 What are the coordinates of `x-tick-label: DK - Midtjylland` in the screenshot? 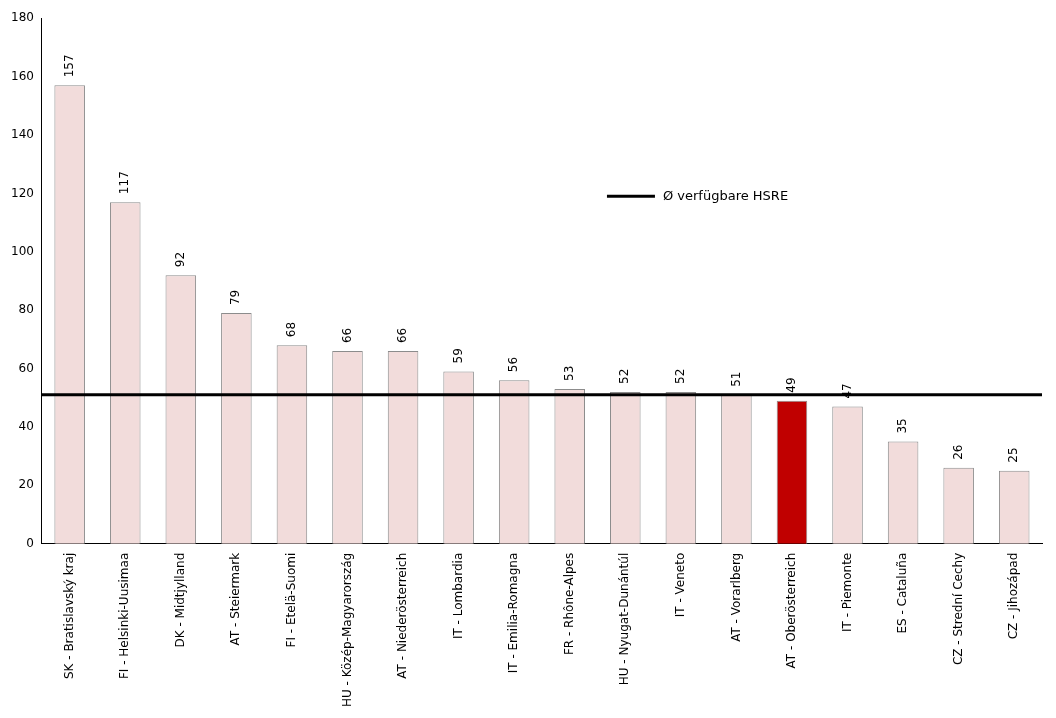 It's located at (179, 600).